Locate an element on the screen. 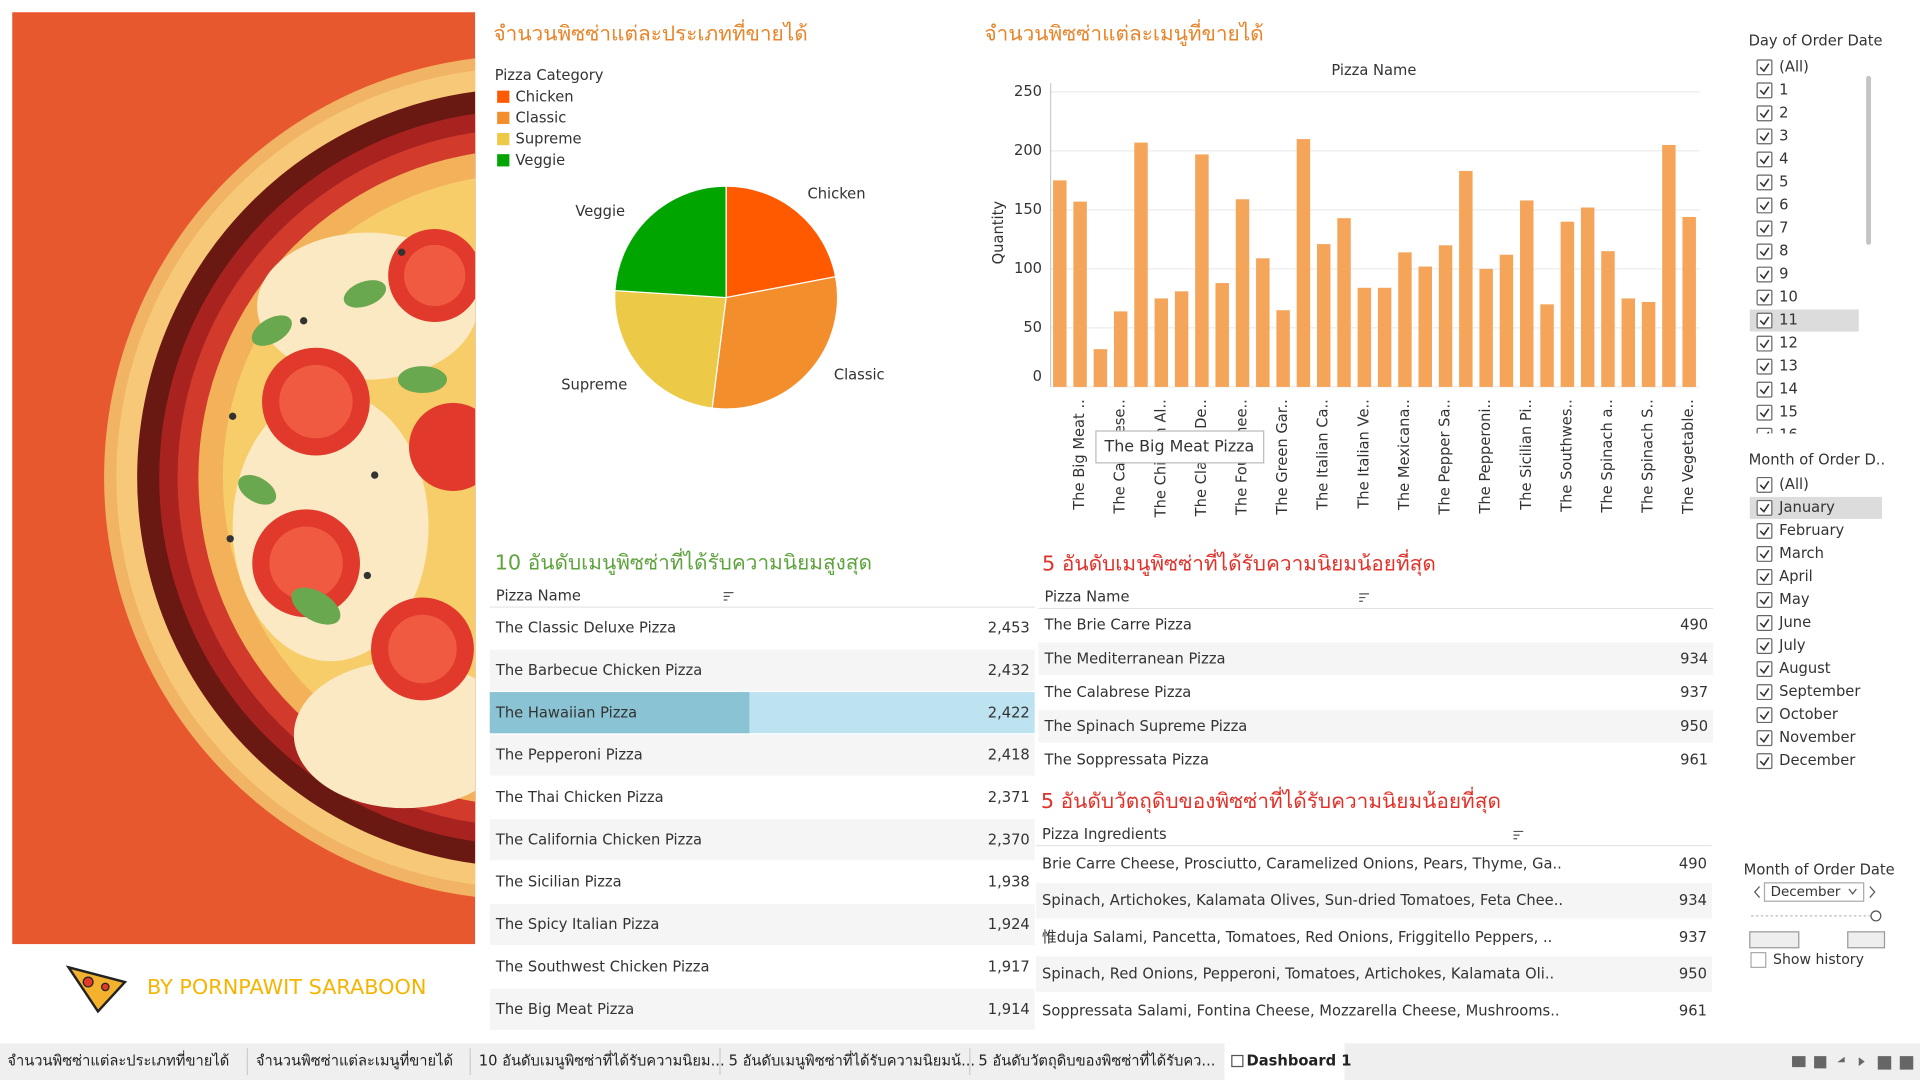  filter-item: 8 is located at coordinates (1783, 251).